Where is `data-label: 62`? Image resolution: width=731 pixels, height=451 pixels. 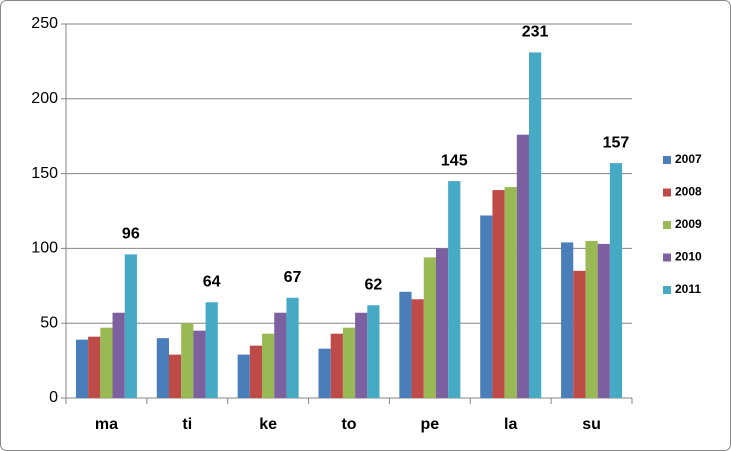
data-label: 62 is located at coordinates (374, 284).